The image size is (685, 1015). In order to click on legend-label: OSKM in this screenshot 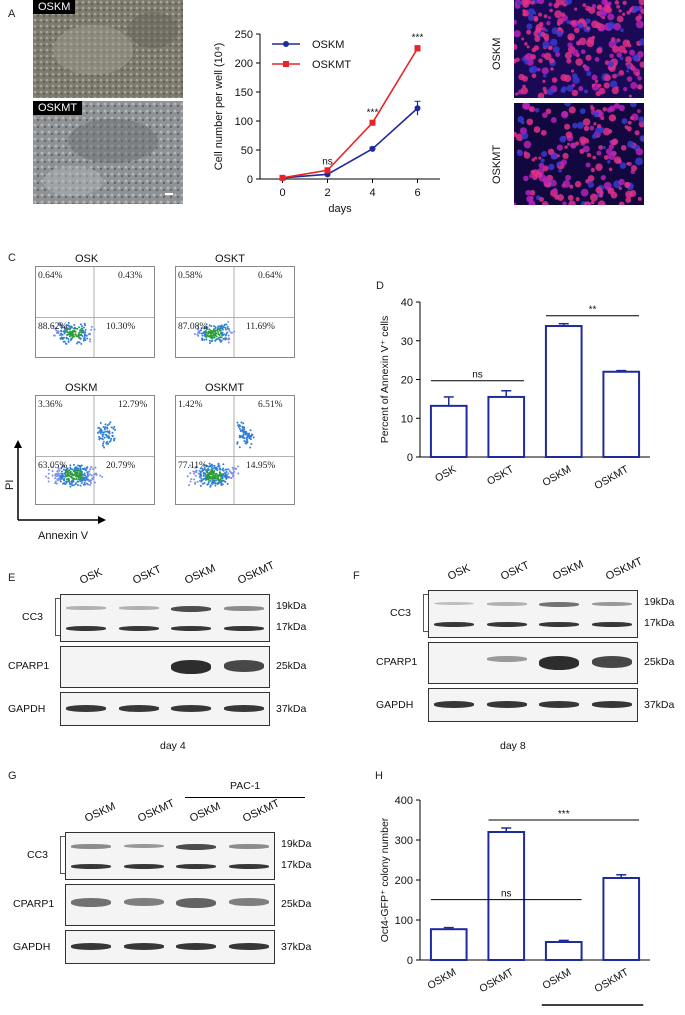, I will do `click(328, 45)`.